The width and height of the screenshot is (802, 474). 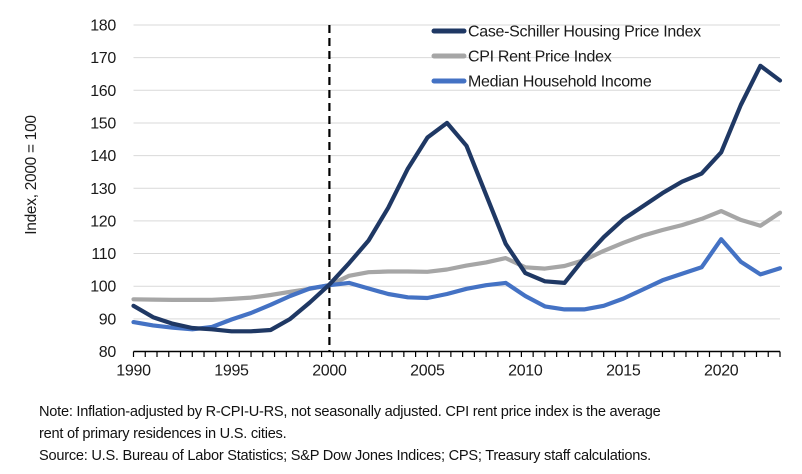 What do you see at coordinates (540, 57) in the screenshot?
I see `legend-label-cpi-rent: CPI Rent Price Index` at bounding box center [540, 57].